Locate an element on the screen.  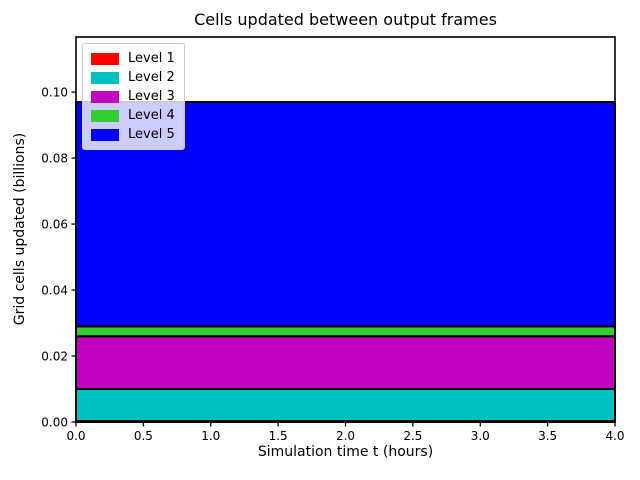
legend-item: Level 4 is located at coordinates (133, 115).